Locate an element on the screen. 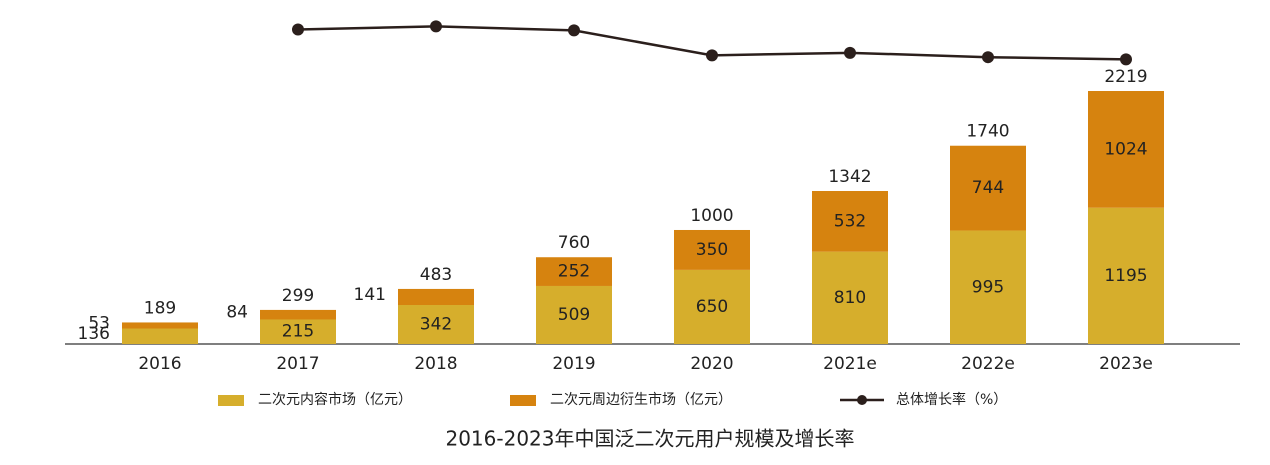 The height and width of the screenshot is (465, 1270). x-tick-label: 2016 is located at coordinates (159, 364).